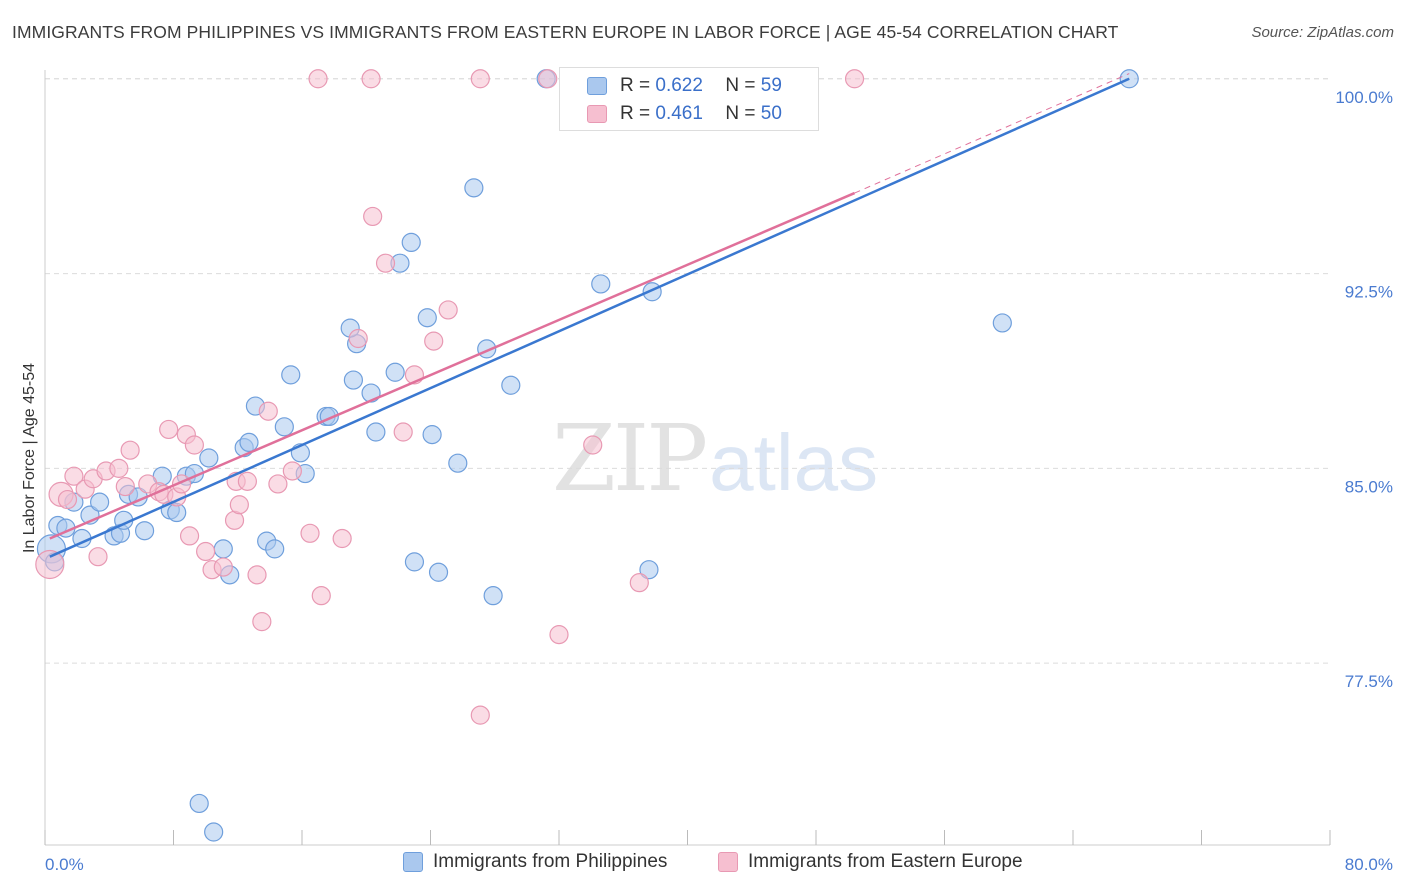 This screenshot has width=1406, height=892. I want to click on legend-swatch-eastern-europe, so click(597, 114).